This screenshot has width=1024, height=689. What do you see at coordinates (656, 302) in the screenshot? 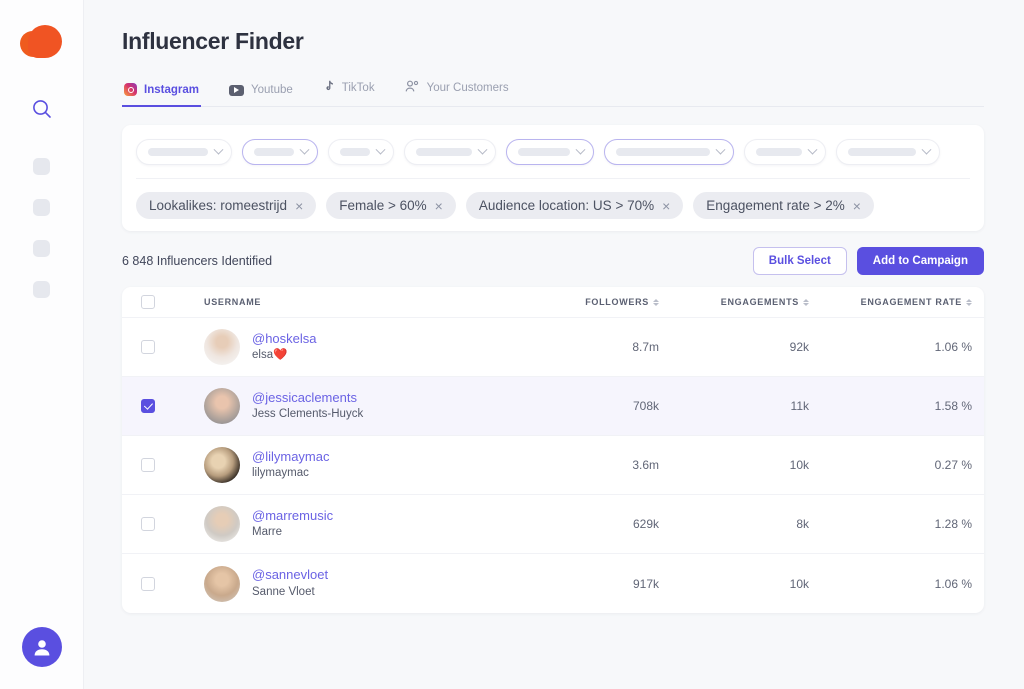
I see `sort-followers-icon` at bounding box center [656, 302].